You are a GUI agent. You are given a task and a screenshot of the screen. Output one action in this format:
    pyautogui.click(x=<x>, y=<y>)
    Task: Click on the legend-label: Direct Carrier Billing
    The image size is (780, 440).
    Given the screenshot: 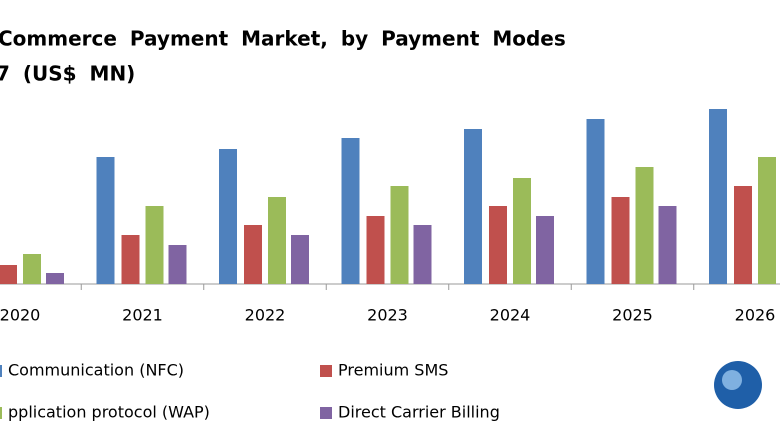 What is the action you would take?
    pyautogui.click(x=419, y=412)
    